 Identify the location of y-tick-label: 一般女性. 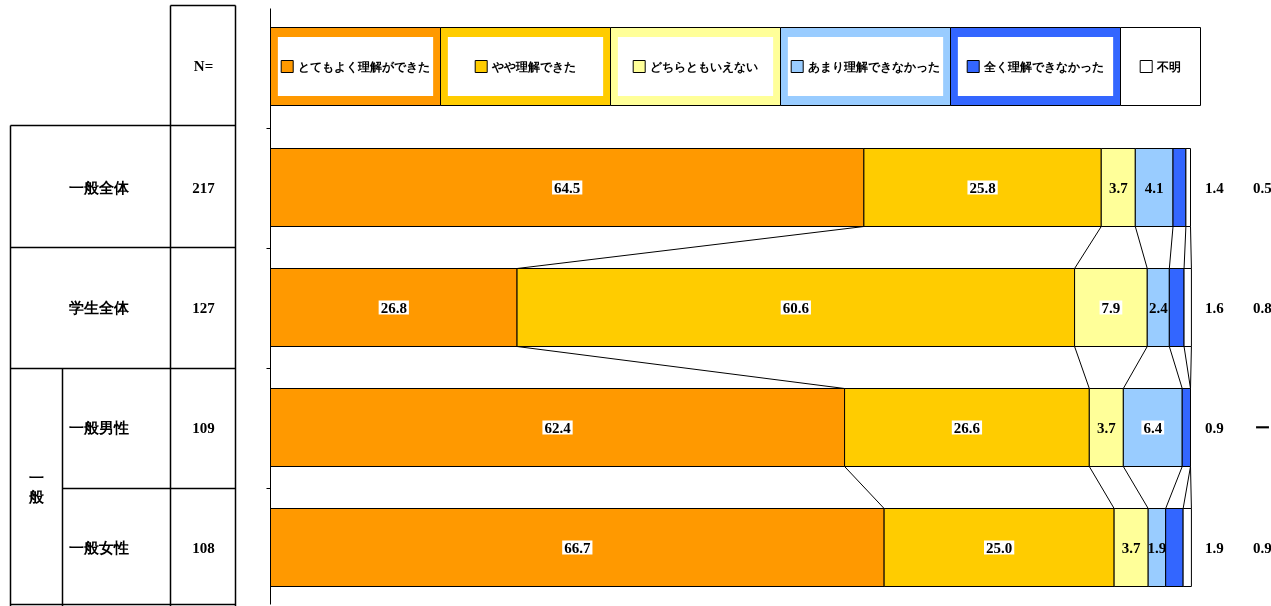
(98, 547).